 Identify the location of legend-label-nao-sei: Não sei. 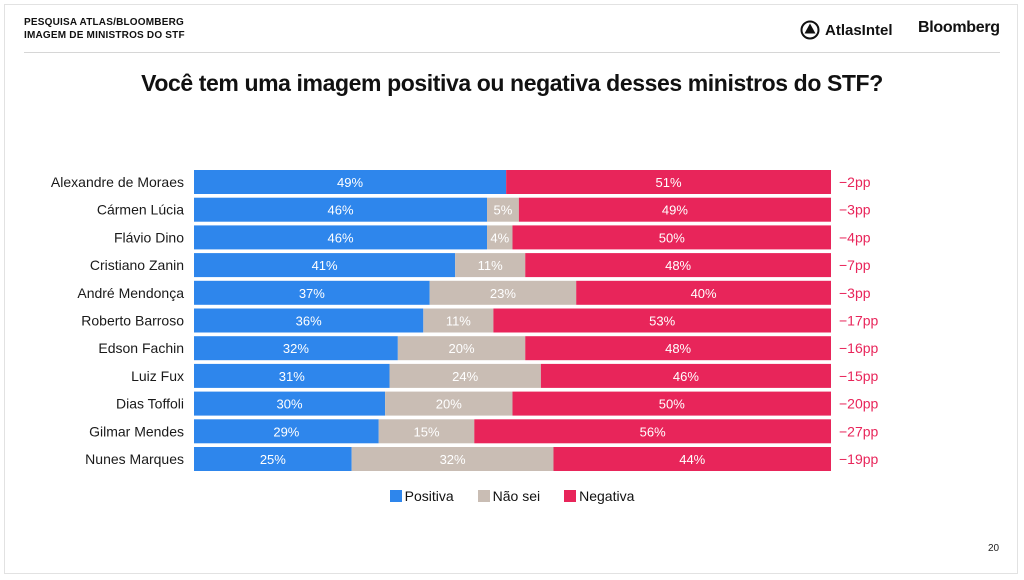
(516, 496).